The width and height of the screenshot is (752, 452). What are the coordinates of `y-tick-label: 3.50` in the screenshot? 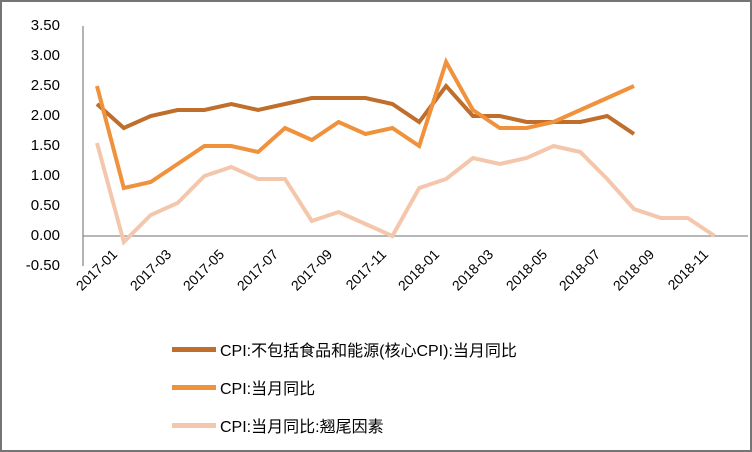 It's located at (45, 25).